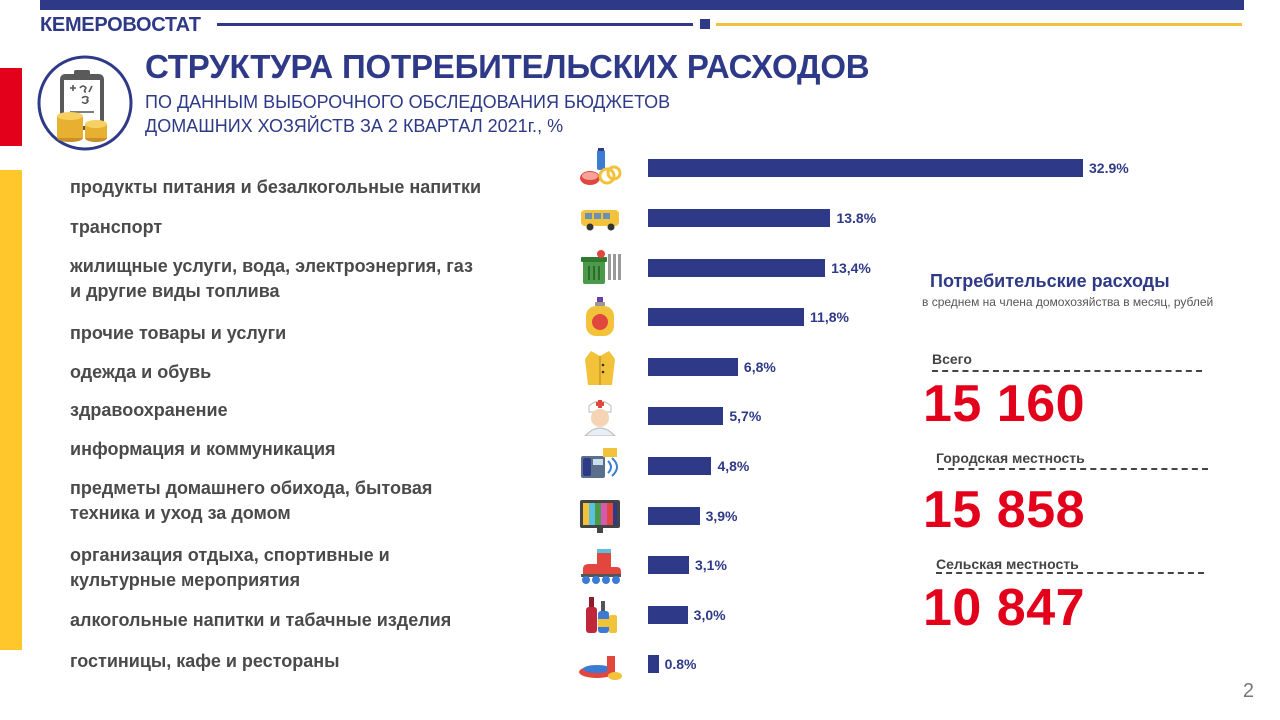  What do you see at coordinates (600, 466) in the screenshot?
I see `phone-icon` at bounding box center [600, 466].